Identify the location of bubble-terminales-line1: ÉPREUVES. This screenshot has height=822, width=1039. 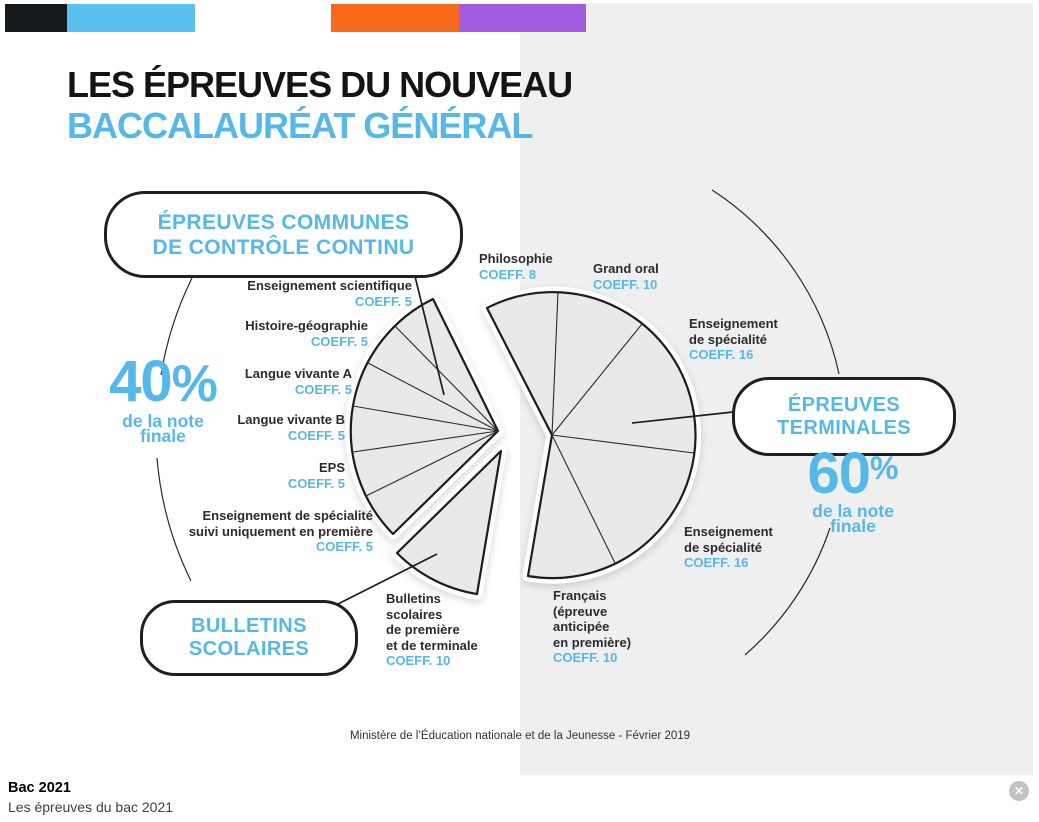
(844, 404).